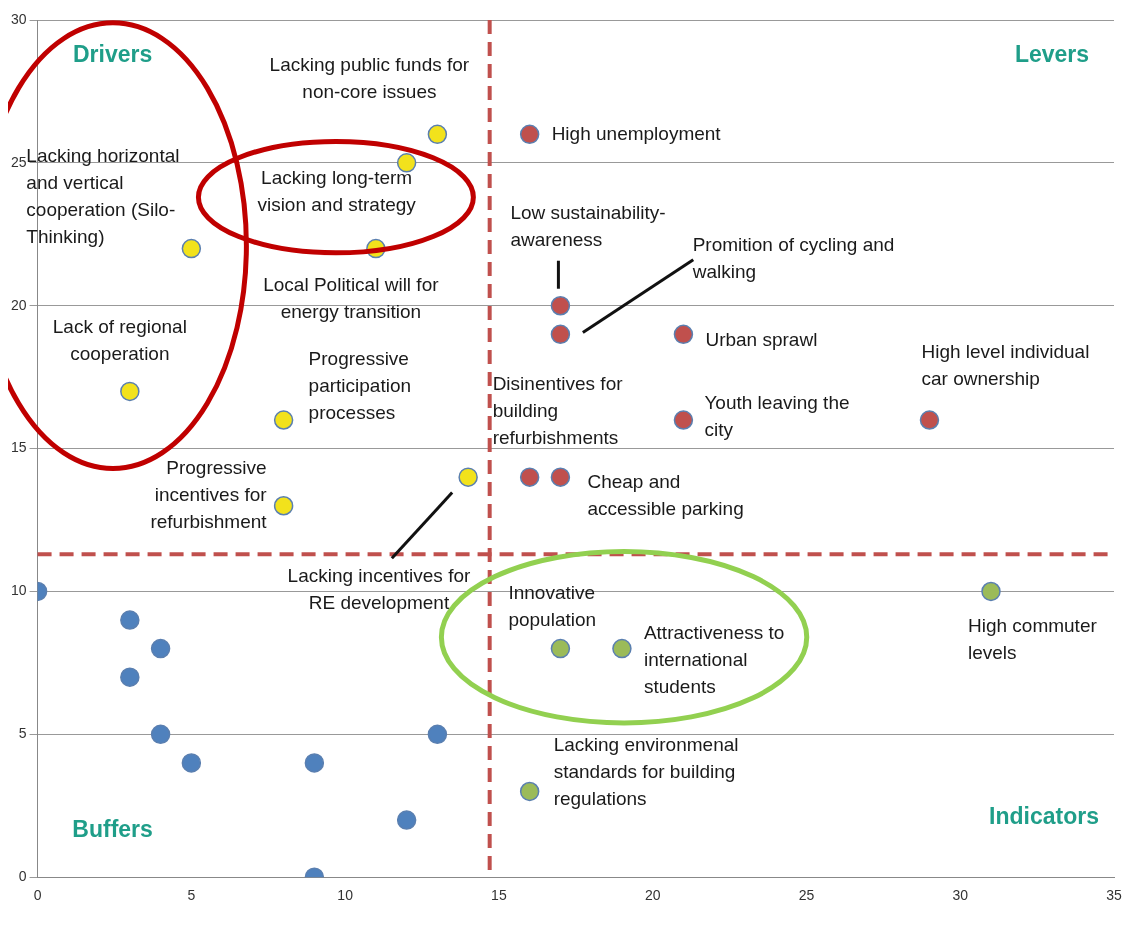  Describe the element at coordinates (636, 133) in the screenshot. I see `annotation: High unemployment` at that location.